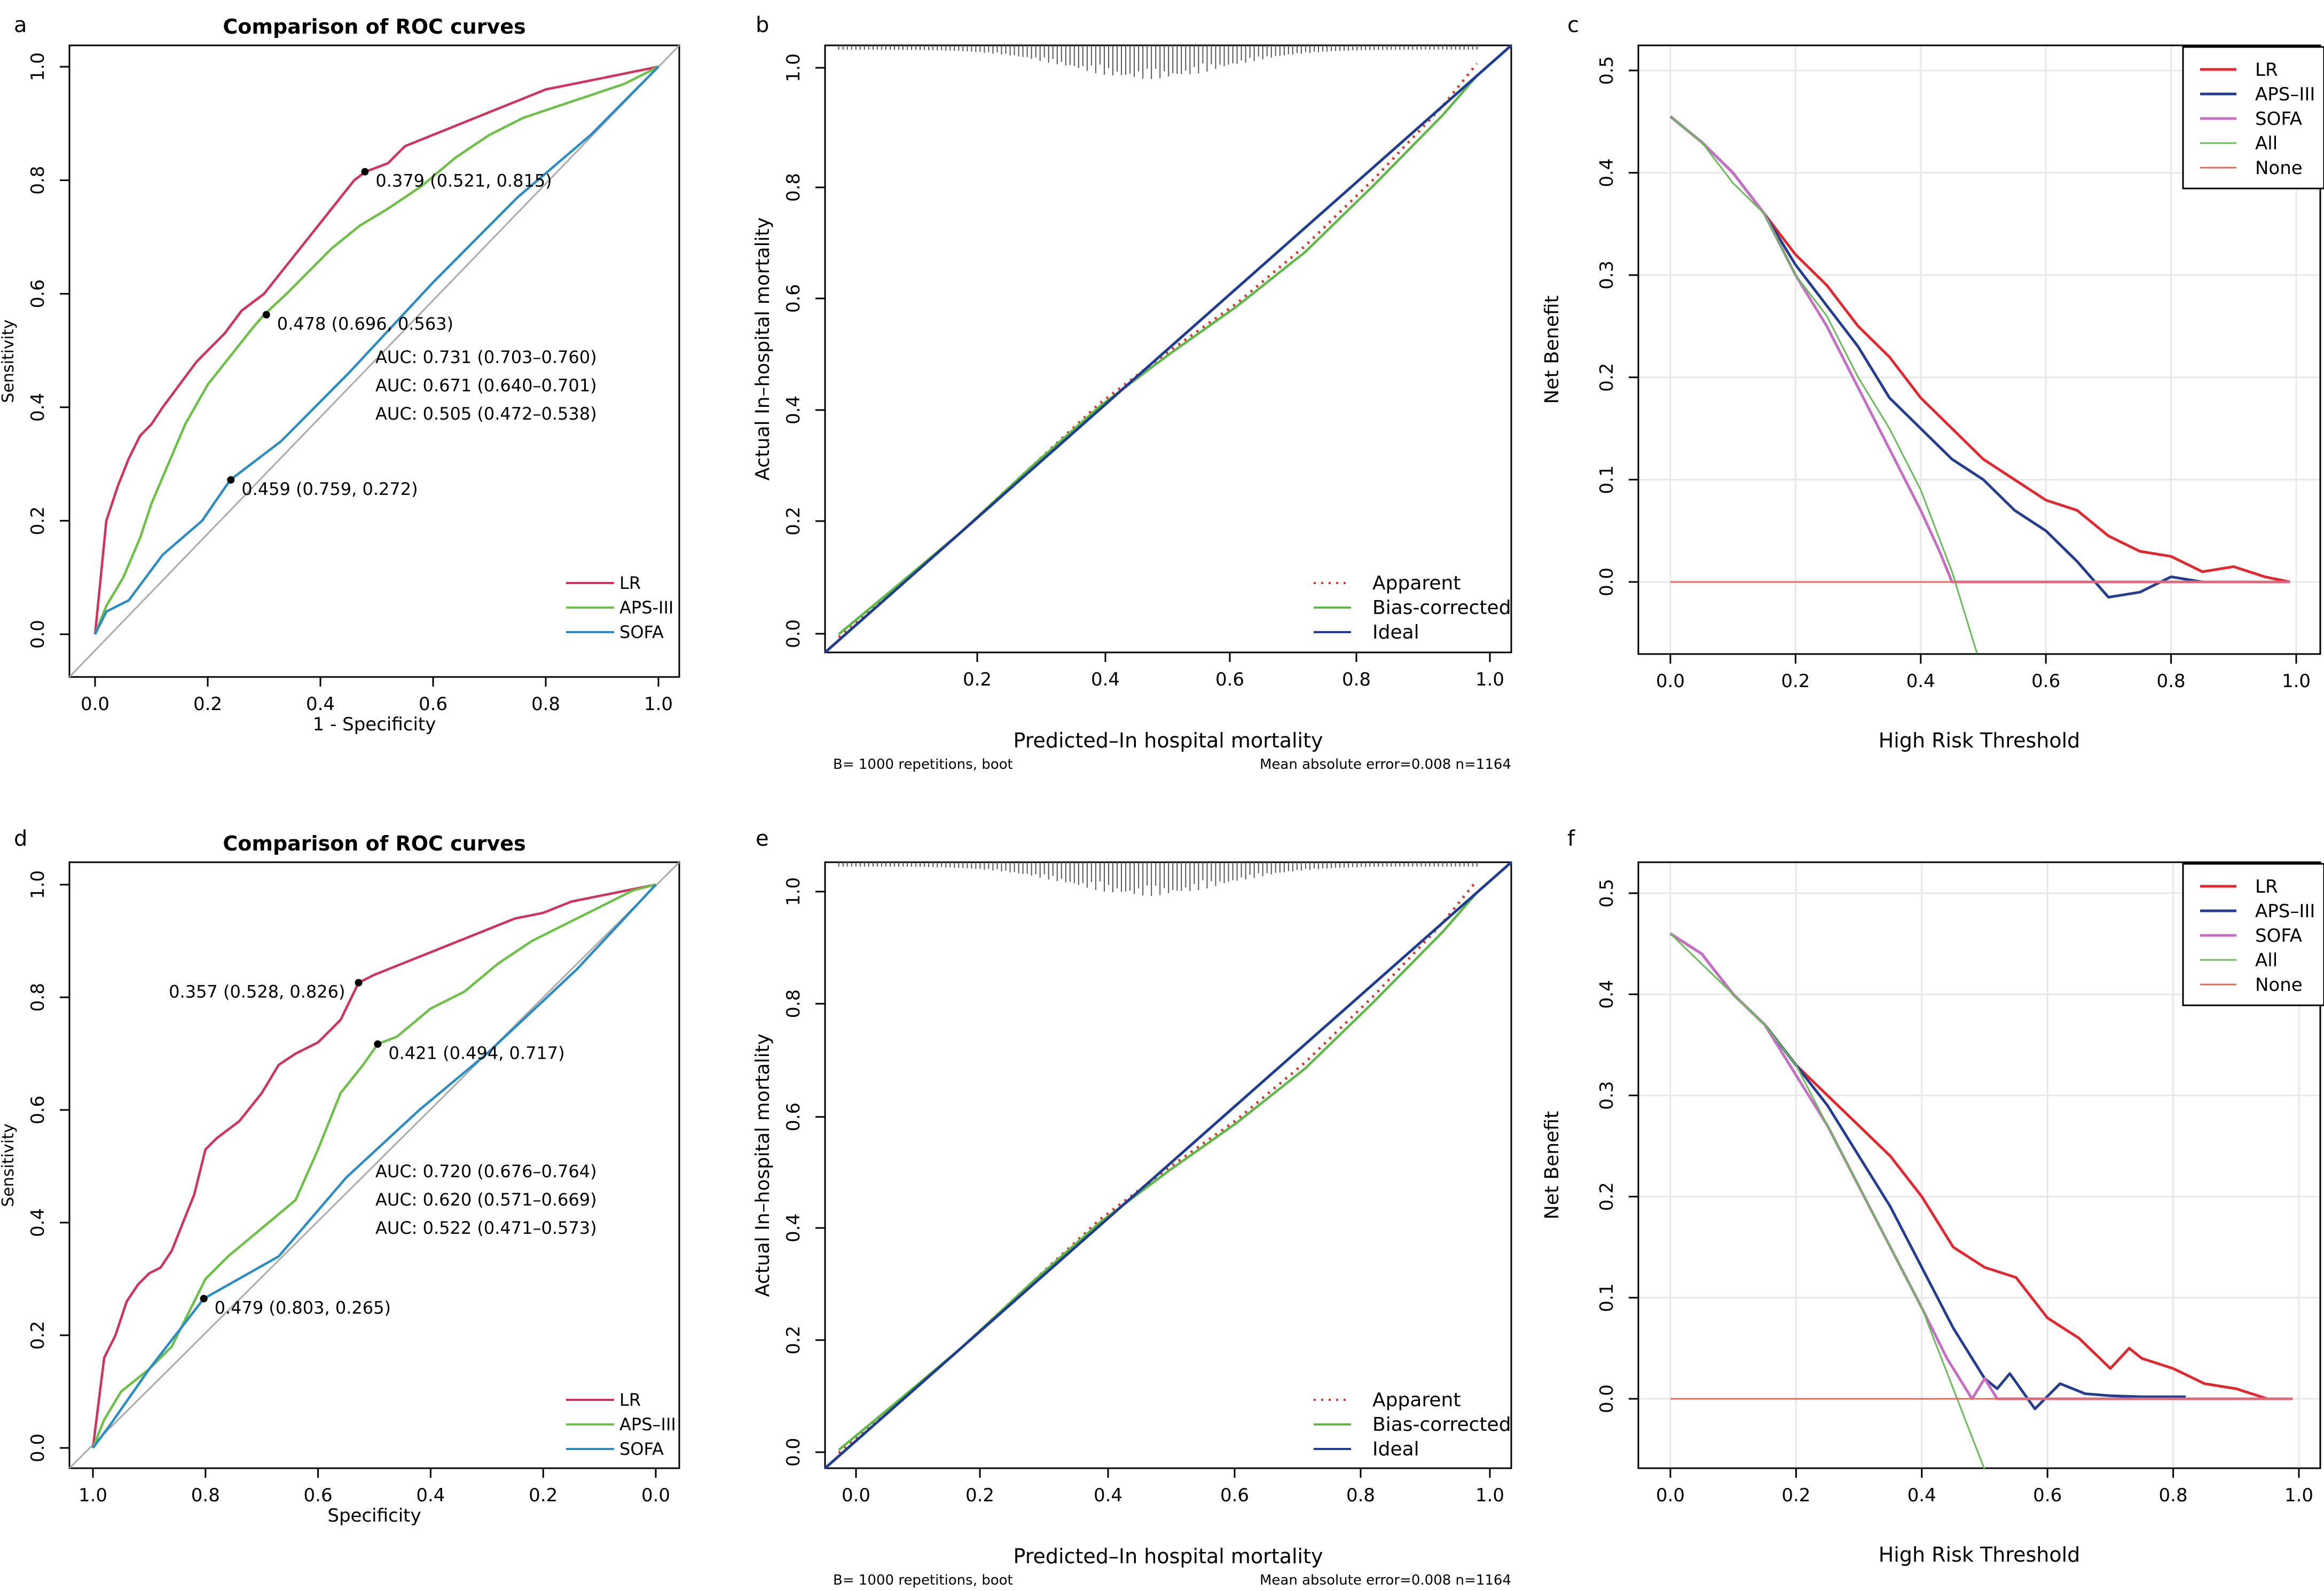 The height and width of the screenshot is (1591, 2324). I want to click on legend: LR APS–III SOFA, so click(621, 1424).